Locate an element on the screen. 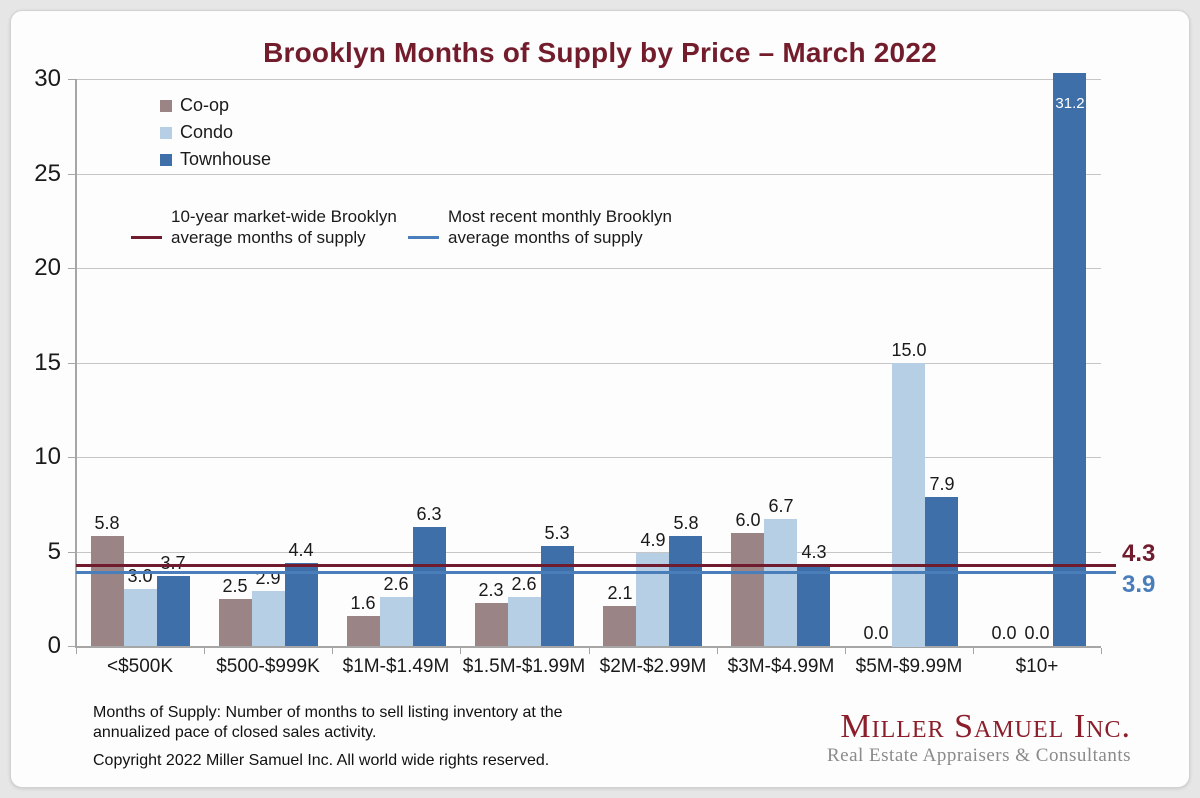 This screenshot has height=798, width=1200. legend-label: Condo is located at coordinates (207, 132).